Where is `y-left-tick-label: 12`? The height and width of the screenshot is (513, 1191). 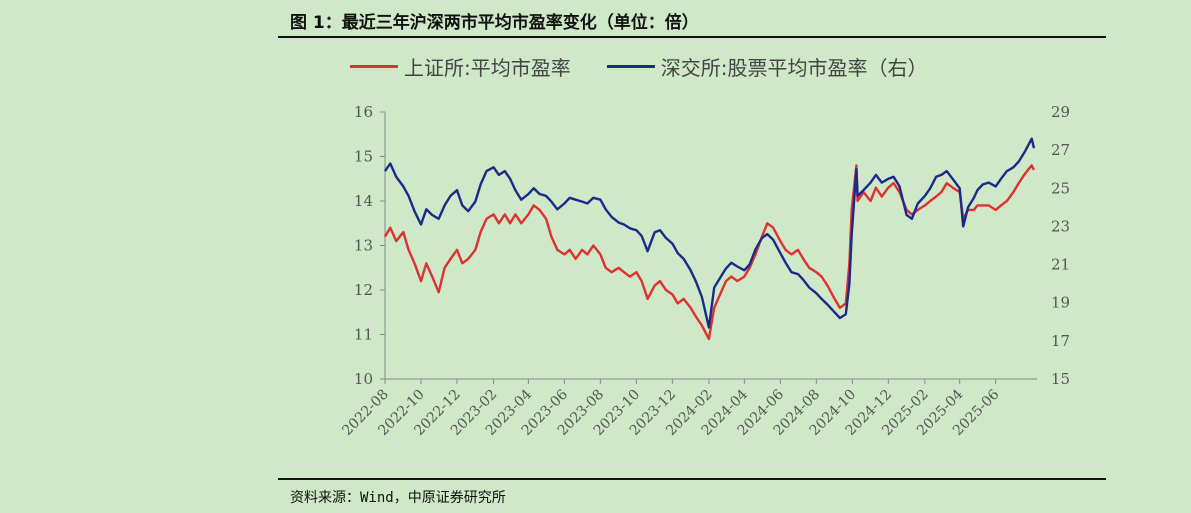
y-left-tick-label: 12 is located at coordinates (363, 290).